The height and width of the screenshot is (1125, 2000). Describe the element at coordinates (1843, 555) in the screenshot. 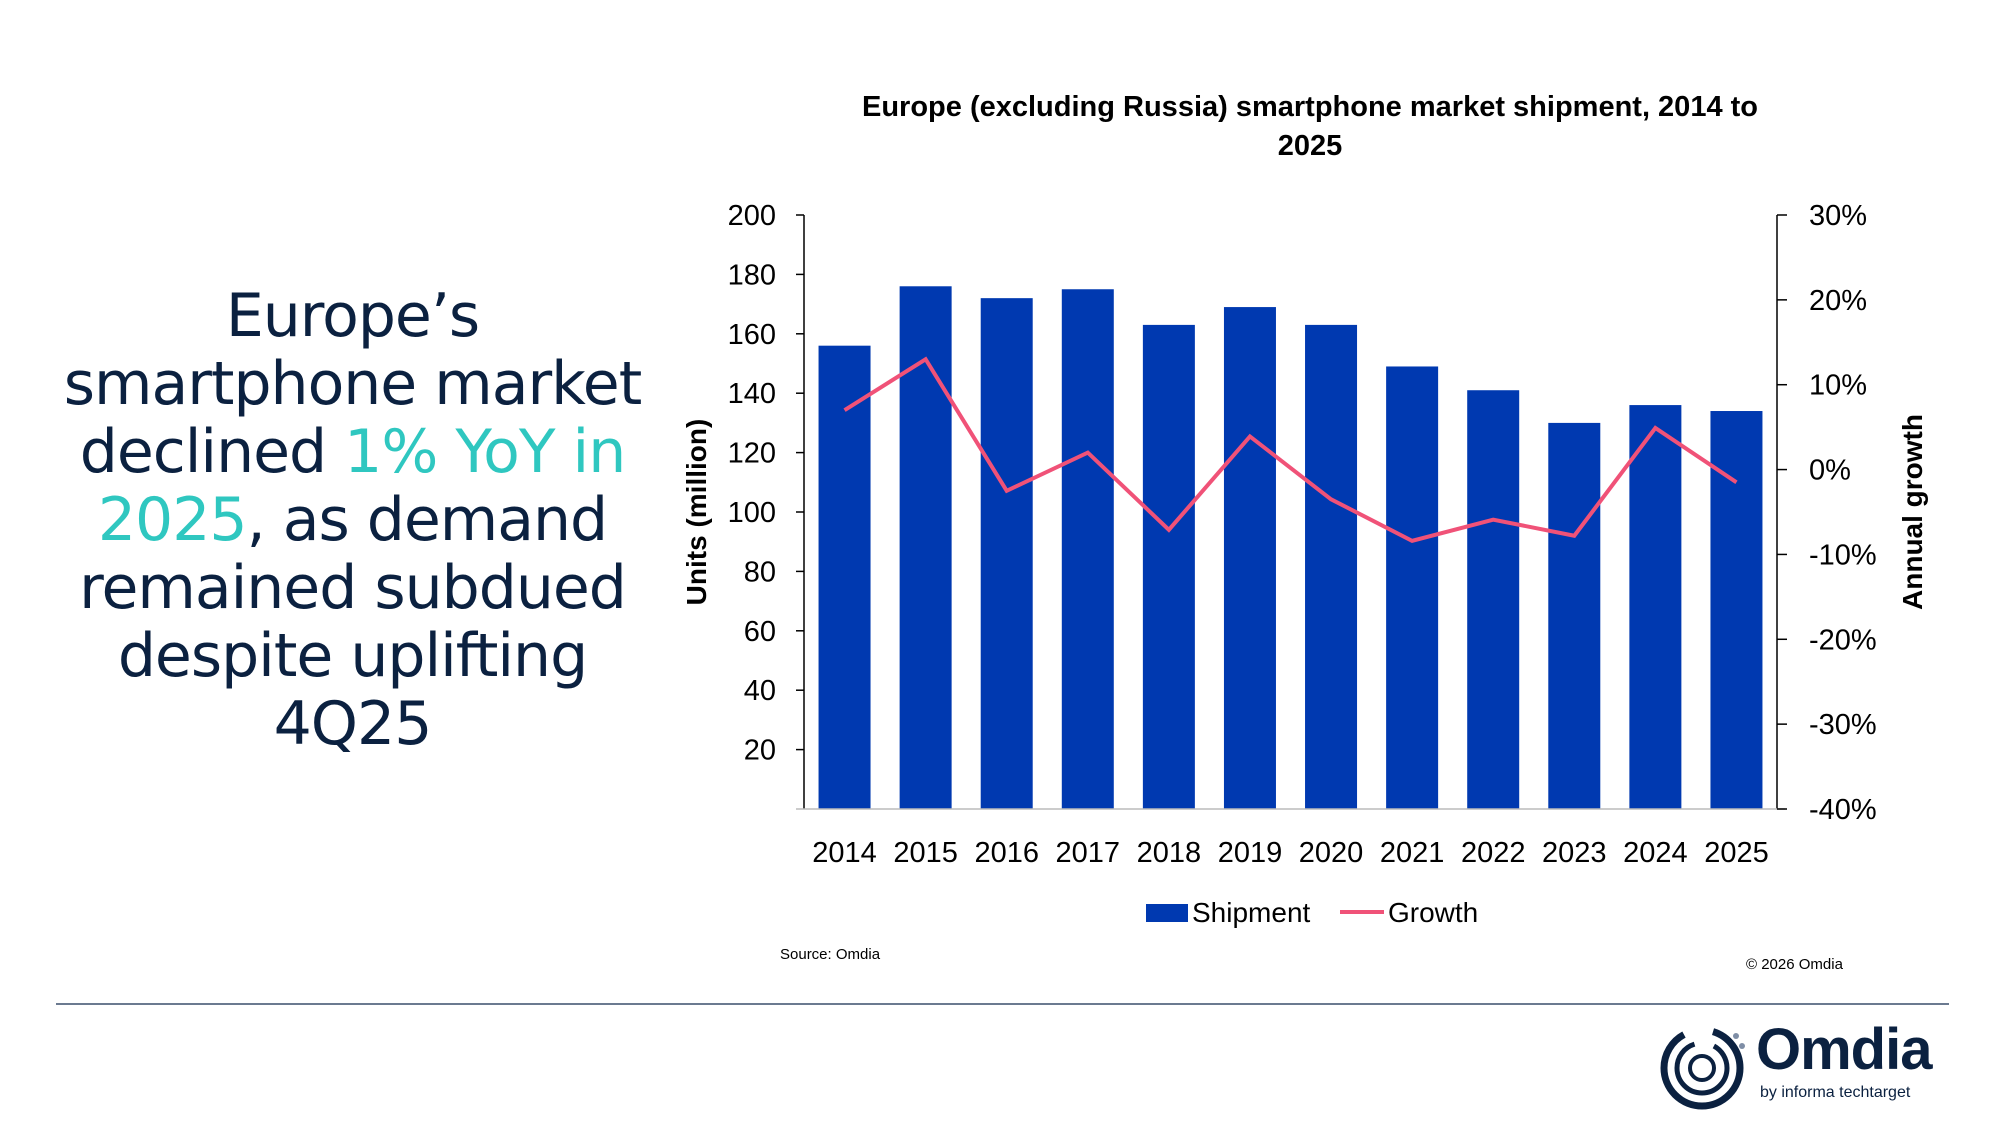

I see `y2-tick-label: -10%` at that location.